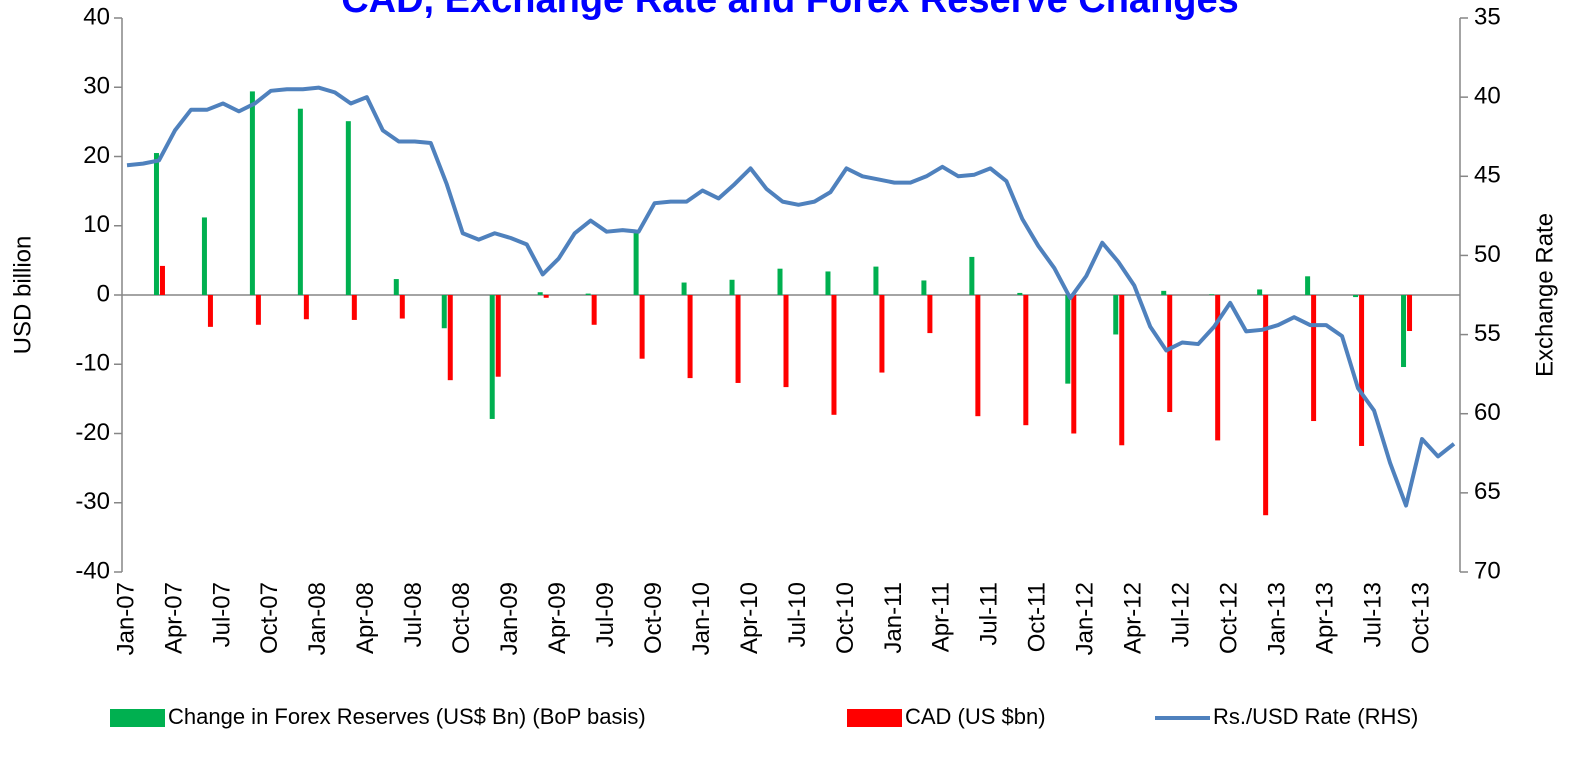 The height and width of the screenshot is (762, 1573). Describe the element at coordinates (96, 86) in the screenshot. I see `y-tick-label: 30` at that location.